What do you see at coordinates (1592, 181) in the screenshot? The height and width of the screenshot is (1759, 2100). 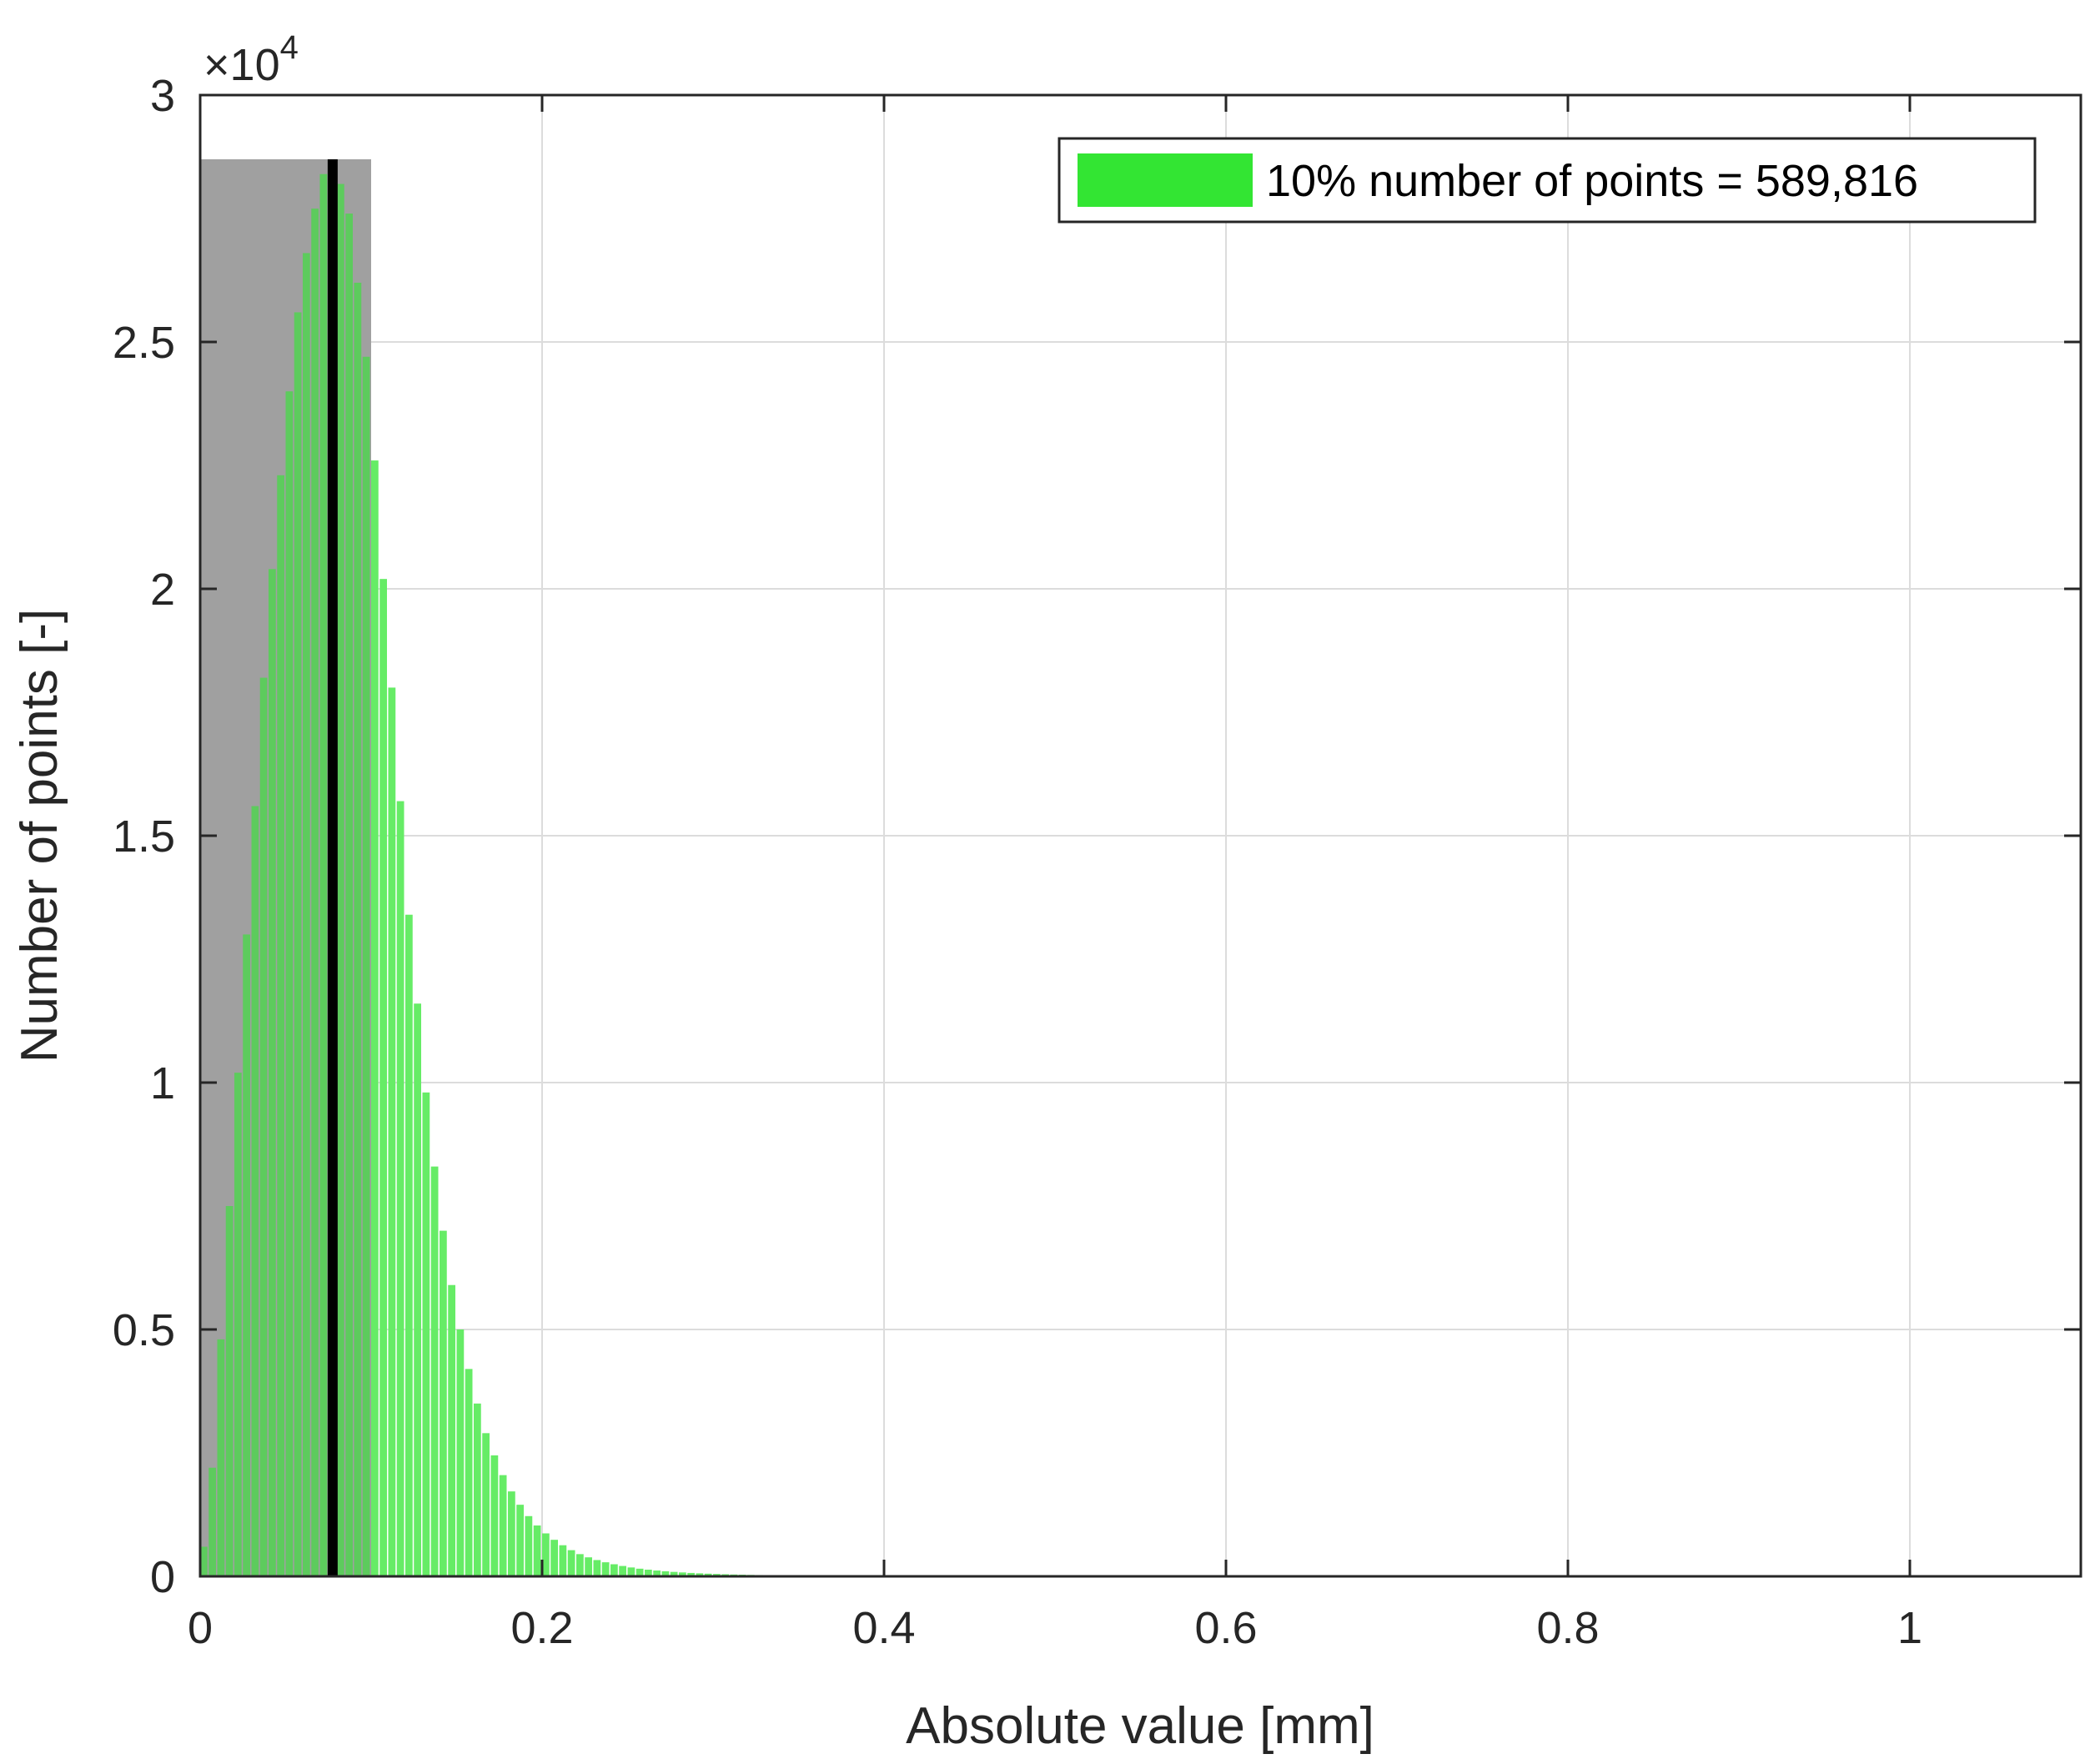 I see `legend-label: 10% number of points = 589,816` at bounding box center [1592, 181].